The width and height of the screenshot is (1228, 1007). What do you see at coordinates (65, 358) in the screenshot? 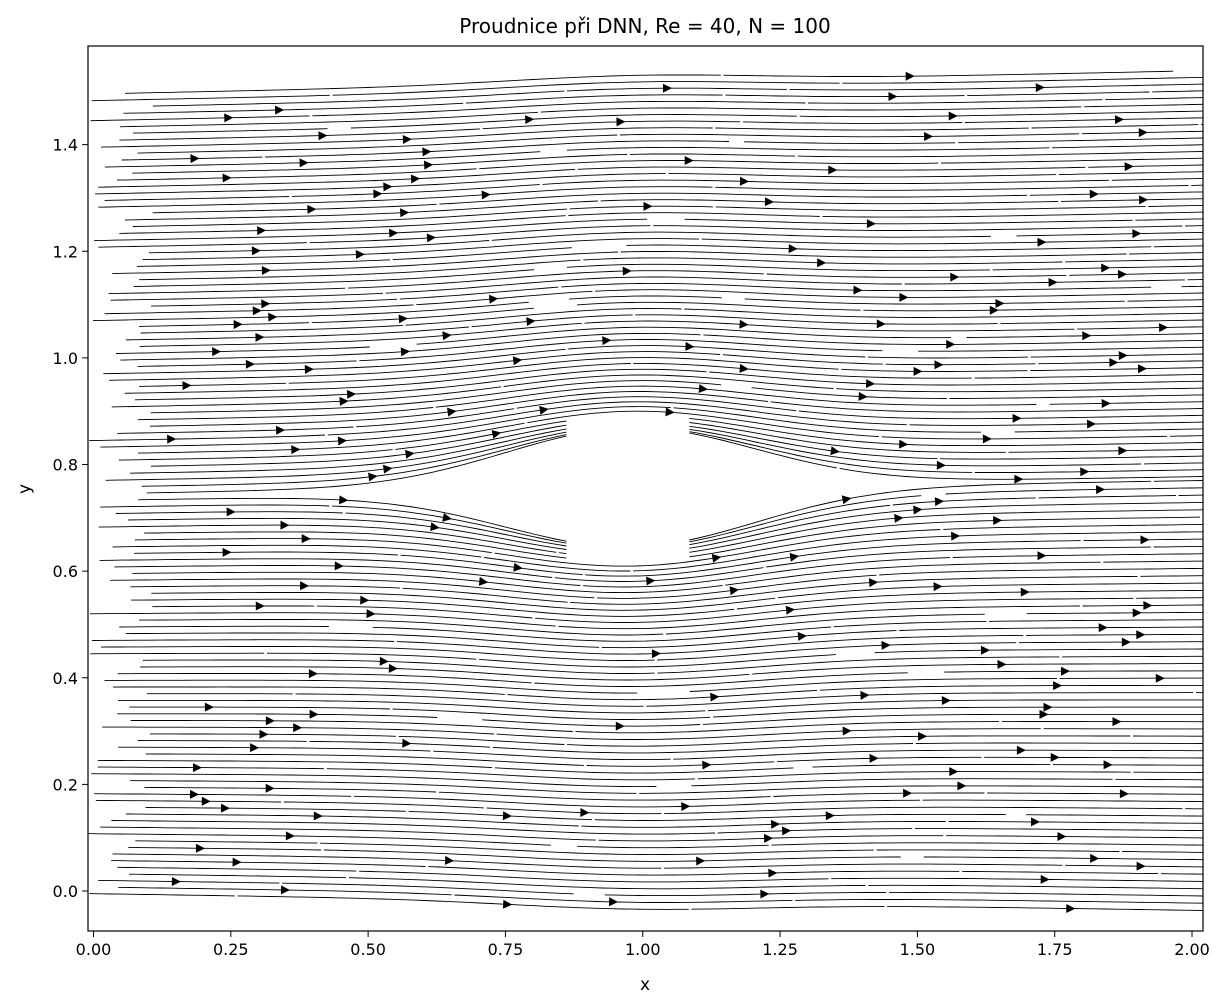
I see `y-tick-label: 1.0` at bounding box center [65, 358].